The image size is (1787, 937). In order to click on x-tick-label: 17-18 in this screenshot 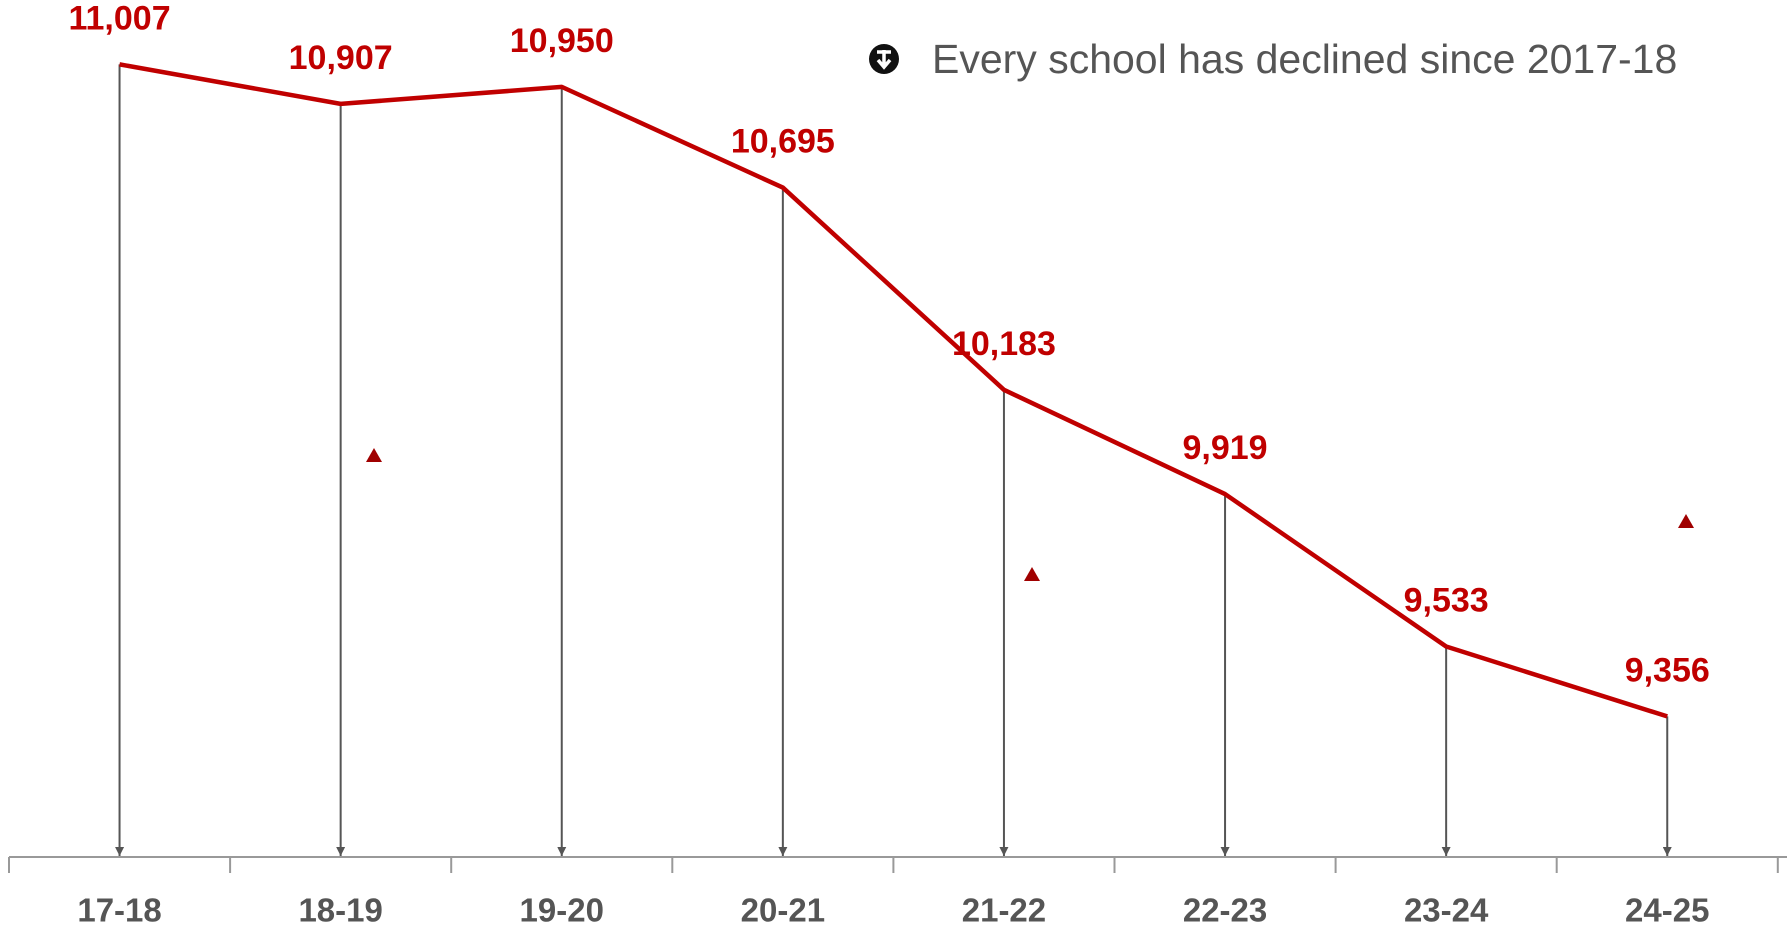, I will do `click(119, 910)`.